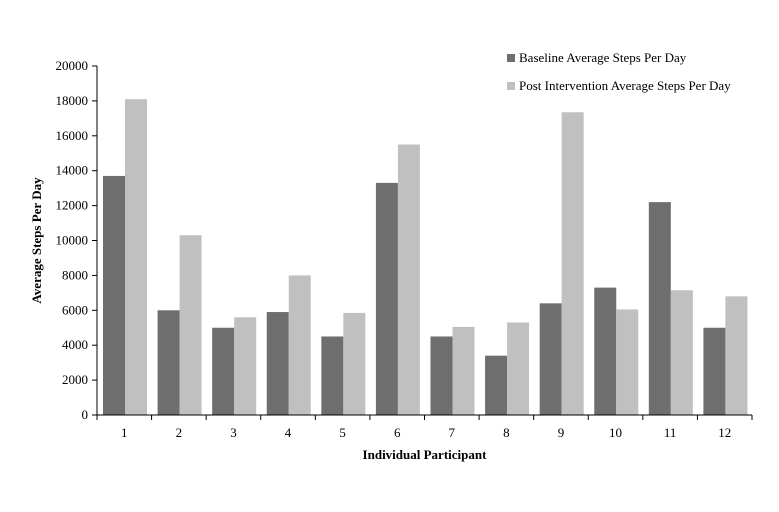 The width and height of the screenshot is (779, 512). Describe the element at coordinates (75, 274) in the screenshot. I see `y-tick-label: 8000` at that location.